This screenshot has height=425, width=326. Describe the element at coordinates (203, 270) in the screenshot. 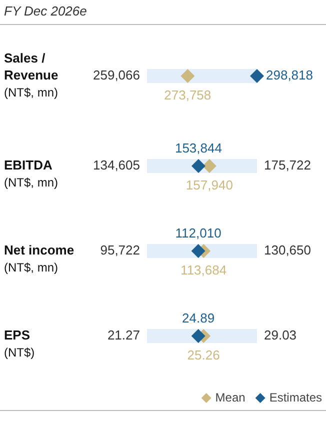

I see `data-label: 113,684` at that location.